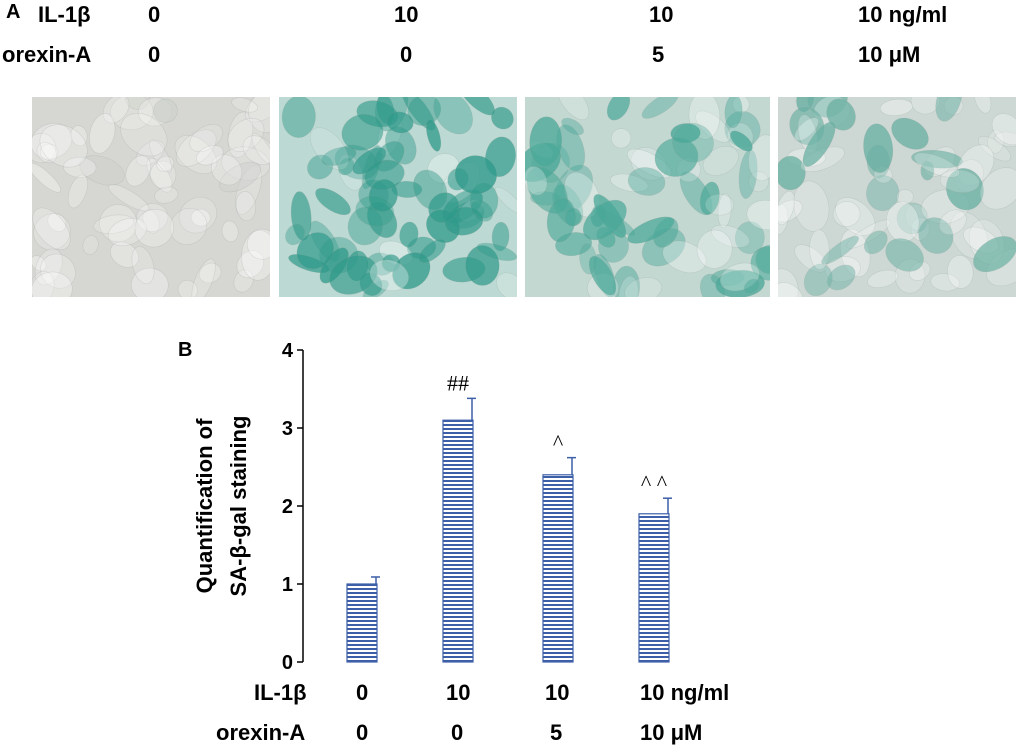 The width and height of the screenshot is (1020, 748). Describe the element at coordinates (458, 382) in the screenshot. I see `significance-label: ##` at that location.